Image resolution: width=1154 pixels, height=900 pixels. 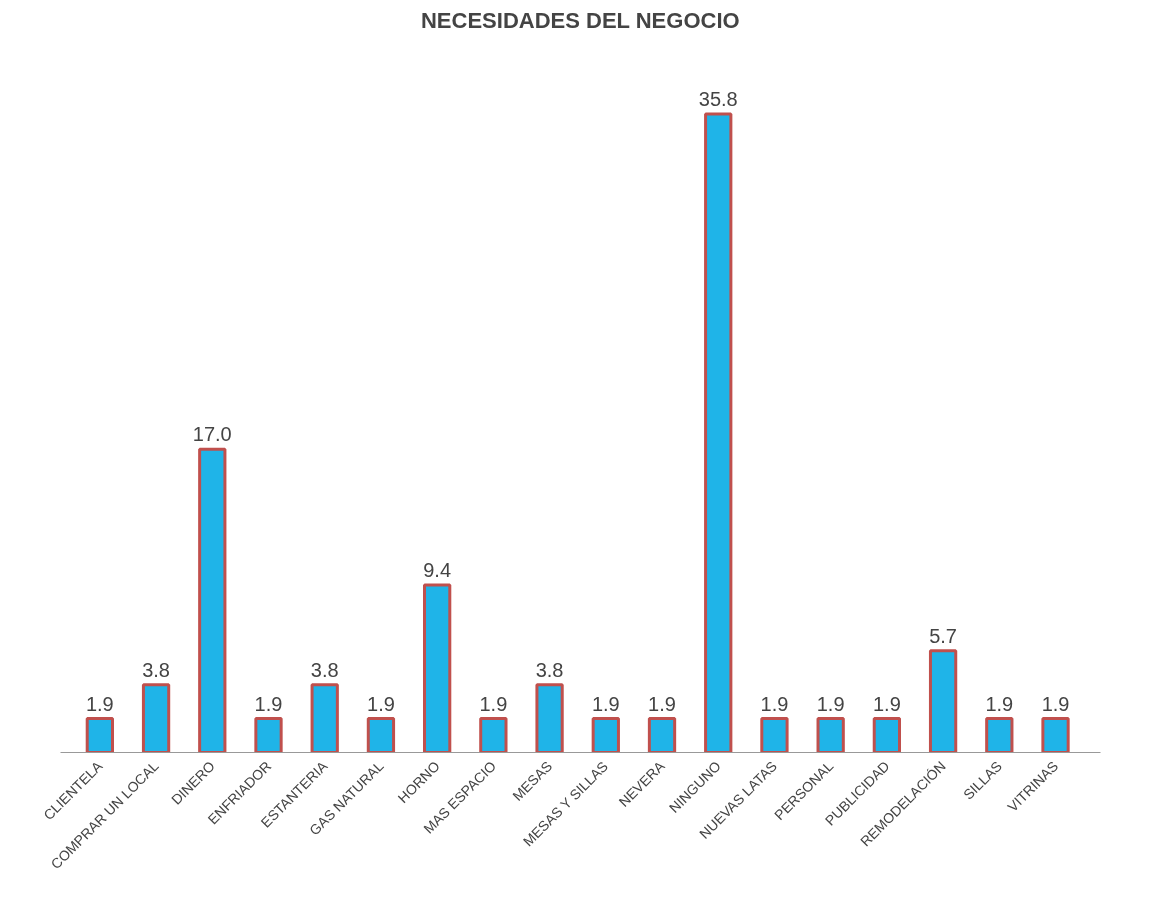 What do you see at coordinates (718, 99) in the screenshot?
I see `data-label: 35.8` at bounding box center [718, 99].